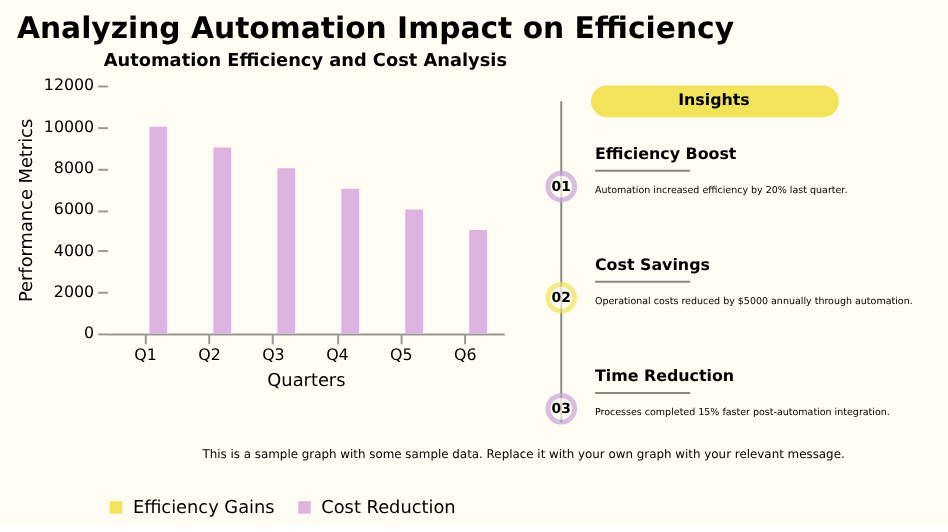 The image size is (948, 532). I want to click on y-tick-label: 0, so click(89, 333).